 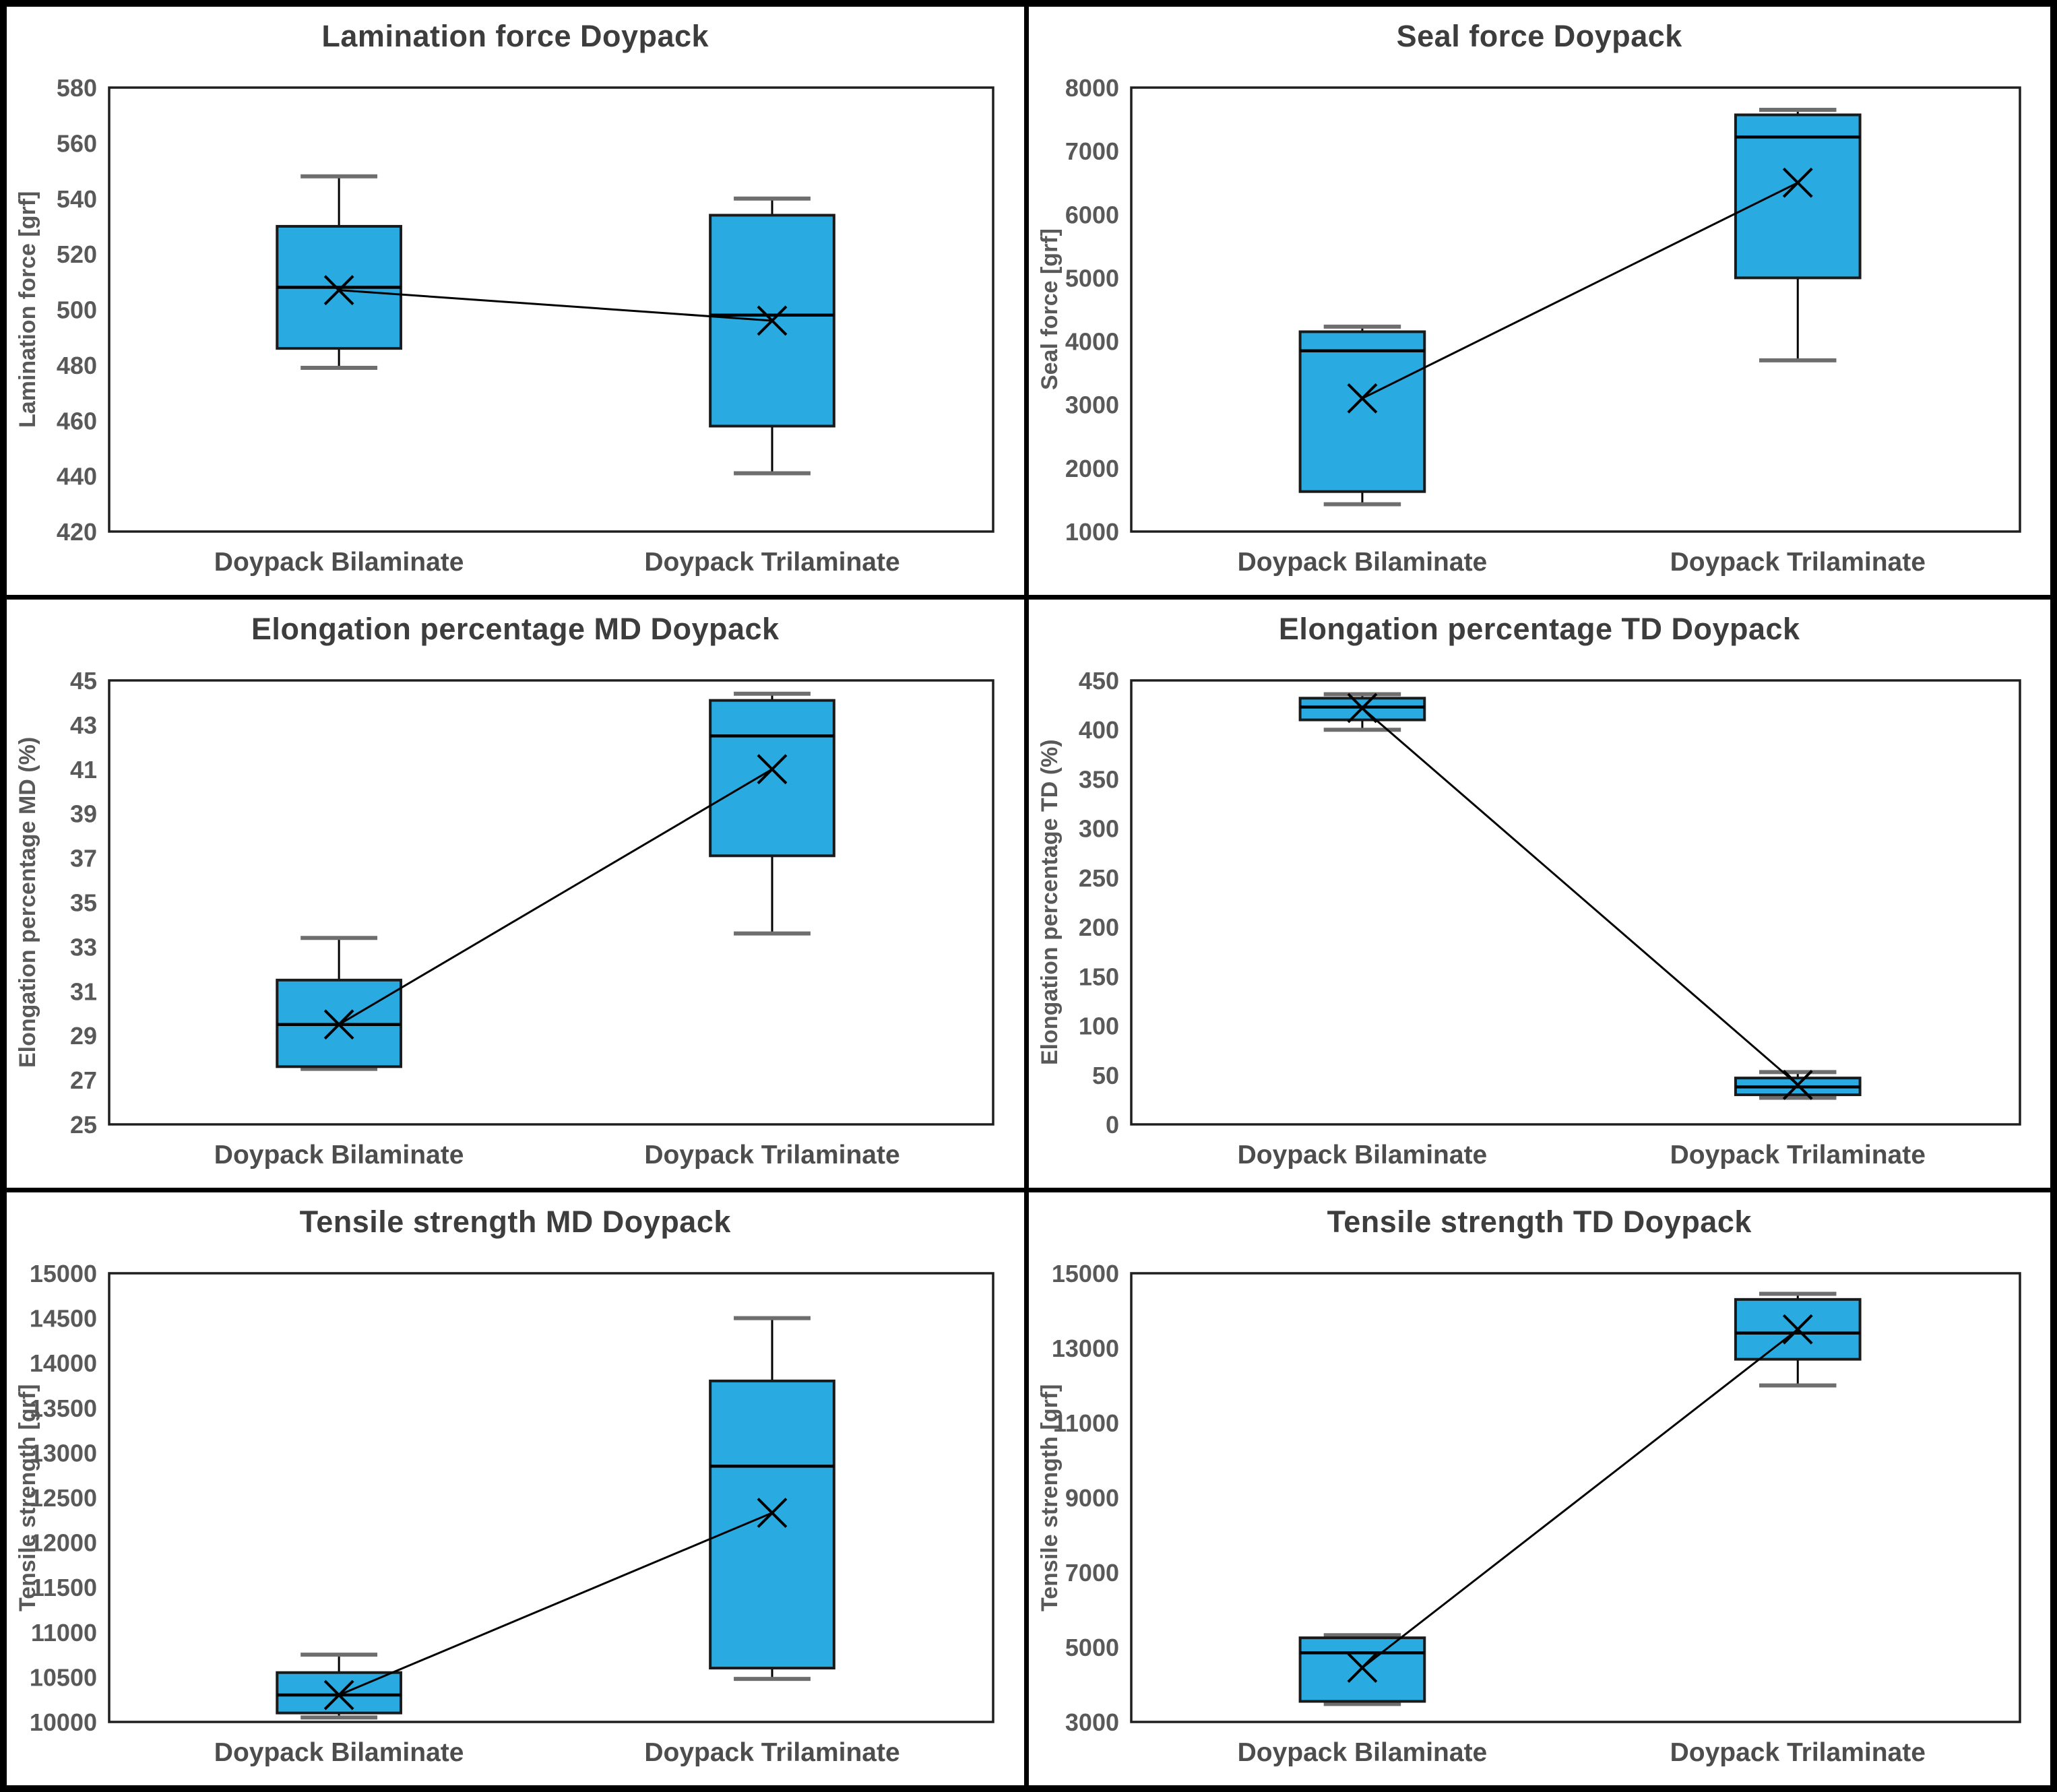 I want to click on y-tick-label: 35, so click(x=83, y=903).